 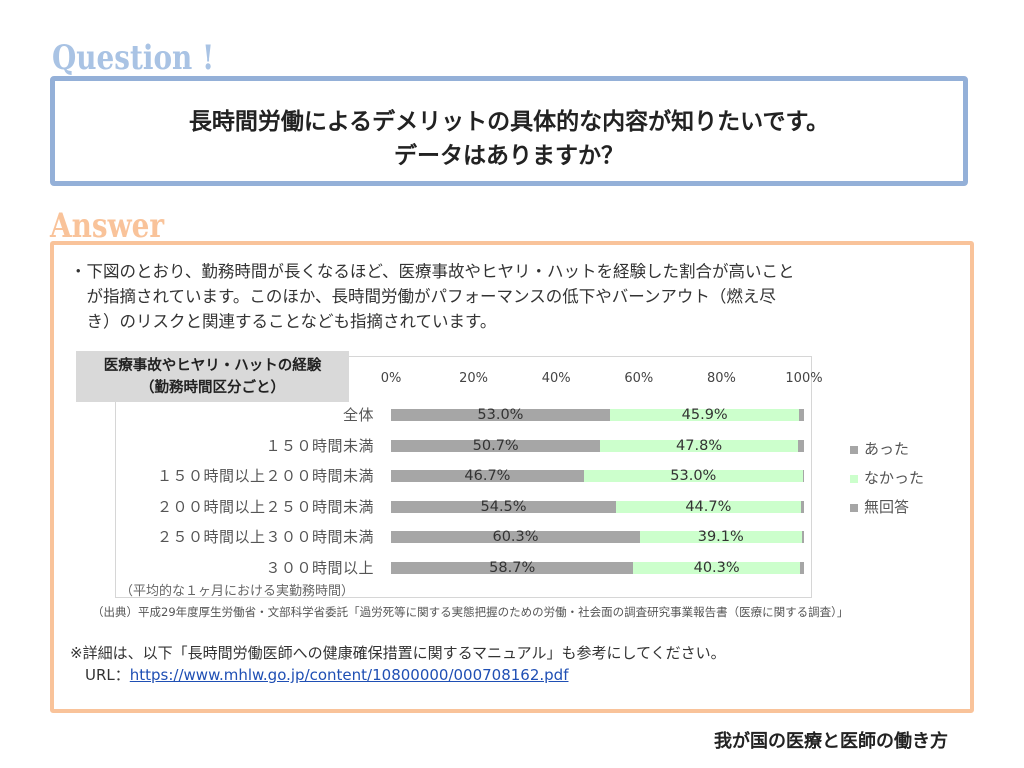 What do you see at coordinates (804, 378) in the screenshot?
I see `x-tick-label: 100%` at bounding box center [804, 378].